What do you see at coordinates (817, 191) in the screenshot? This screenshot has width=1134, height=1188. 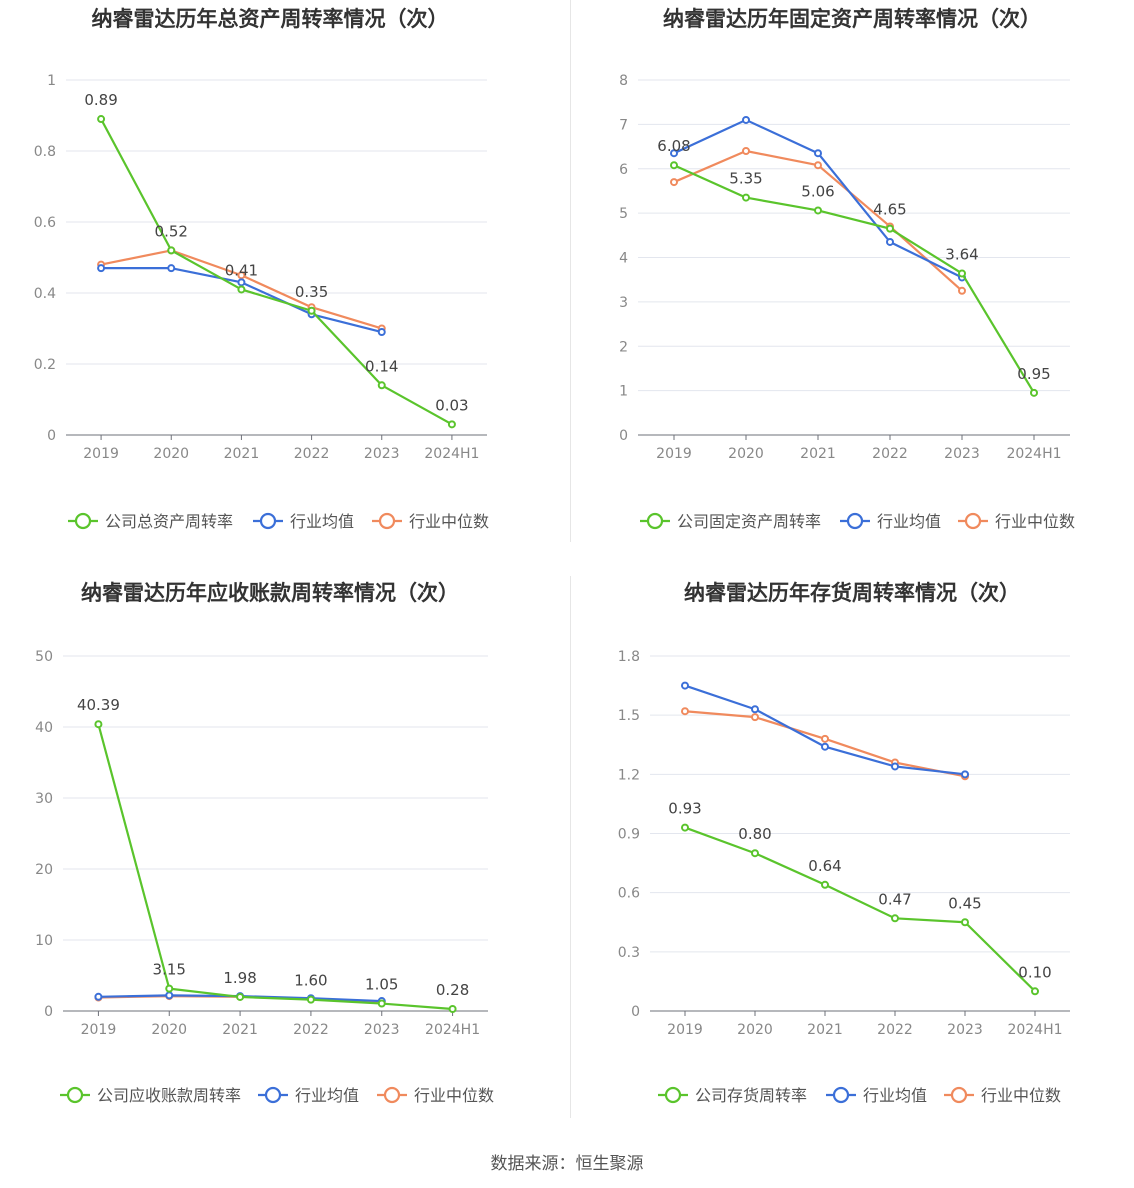 I see `data-label: 5.06` at bounding box center [817, 191].